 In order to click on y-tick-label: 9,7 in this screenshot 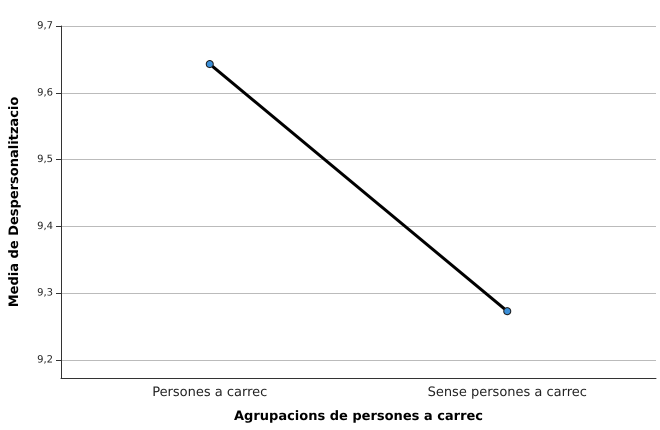, I will do `click(45, 26)`.